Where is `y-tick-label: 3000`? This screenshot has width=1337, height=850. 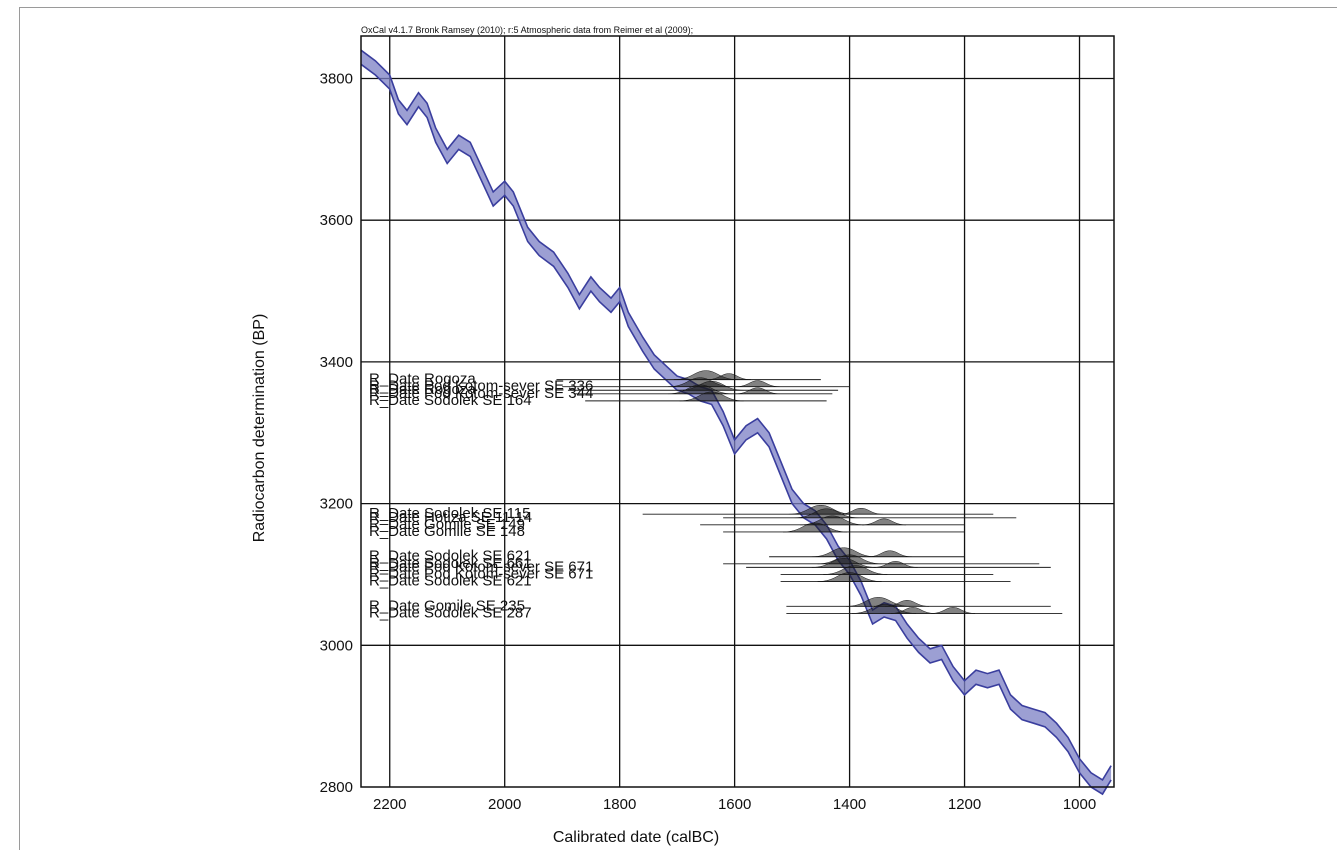 y-tick-label: 3000 is located at coordinates (336, 645).